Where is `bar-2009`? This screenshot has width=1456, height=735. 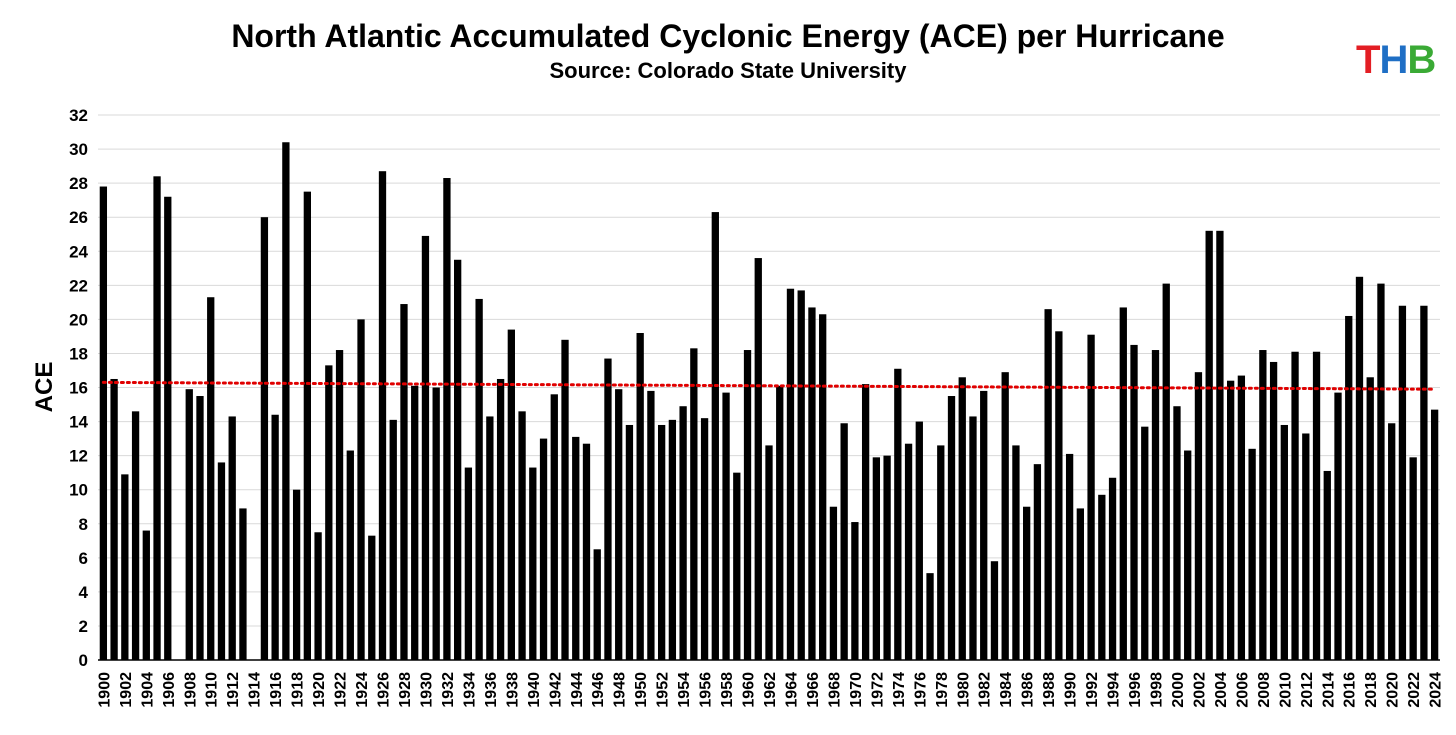
bar-2009 is located at coordinates (1273, 510).